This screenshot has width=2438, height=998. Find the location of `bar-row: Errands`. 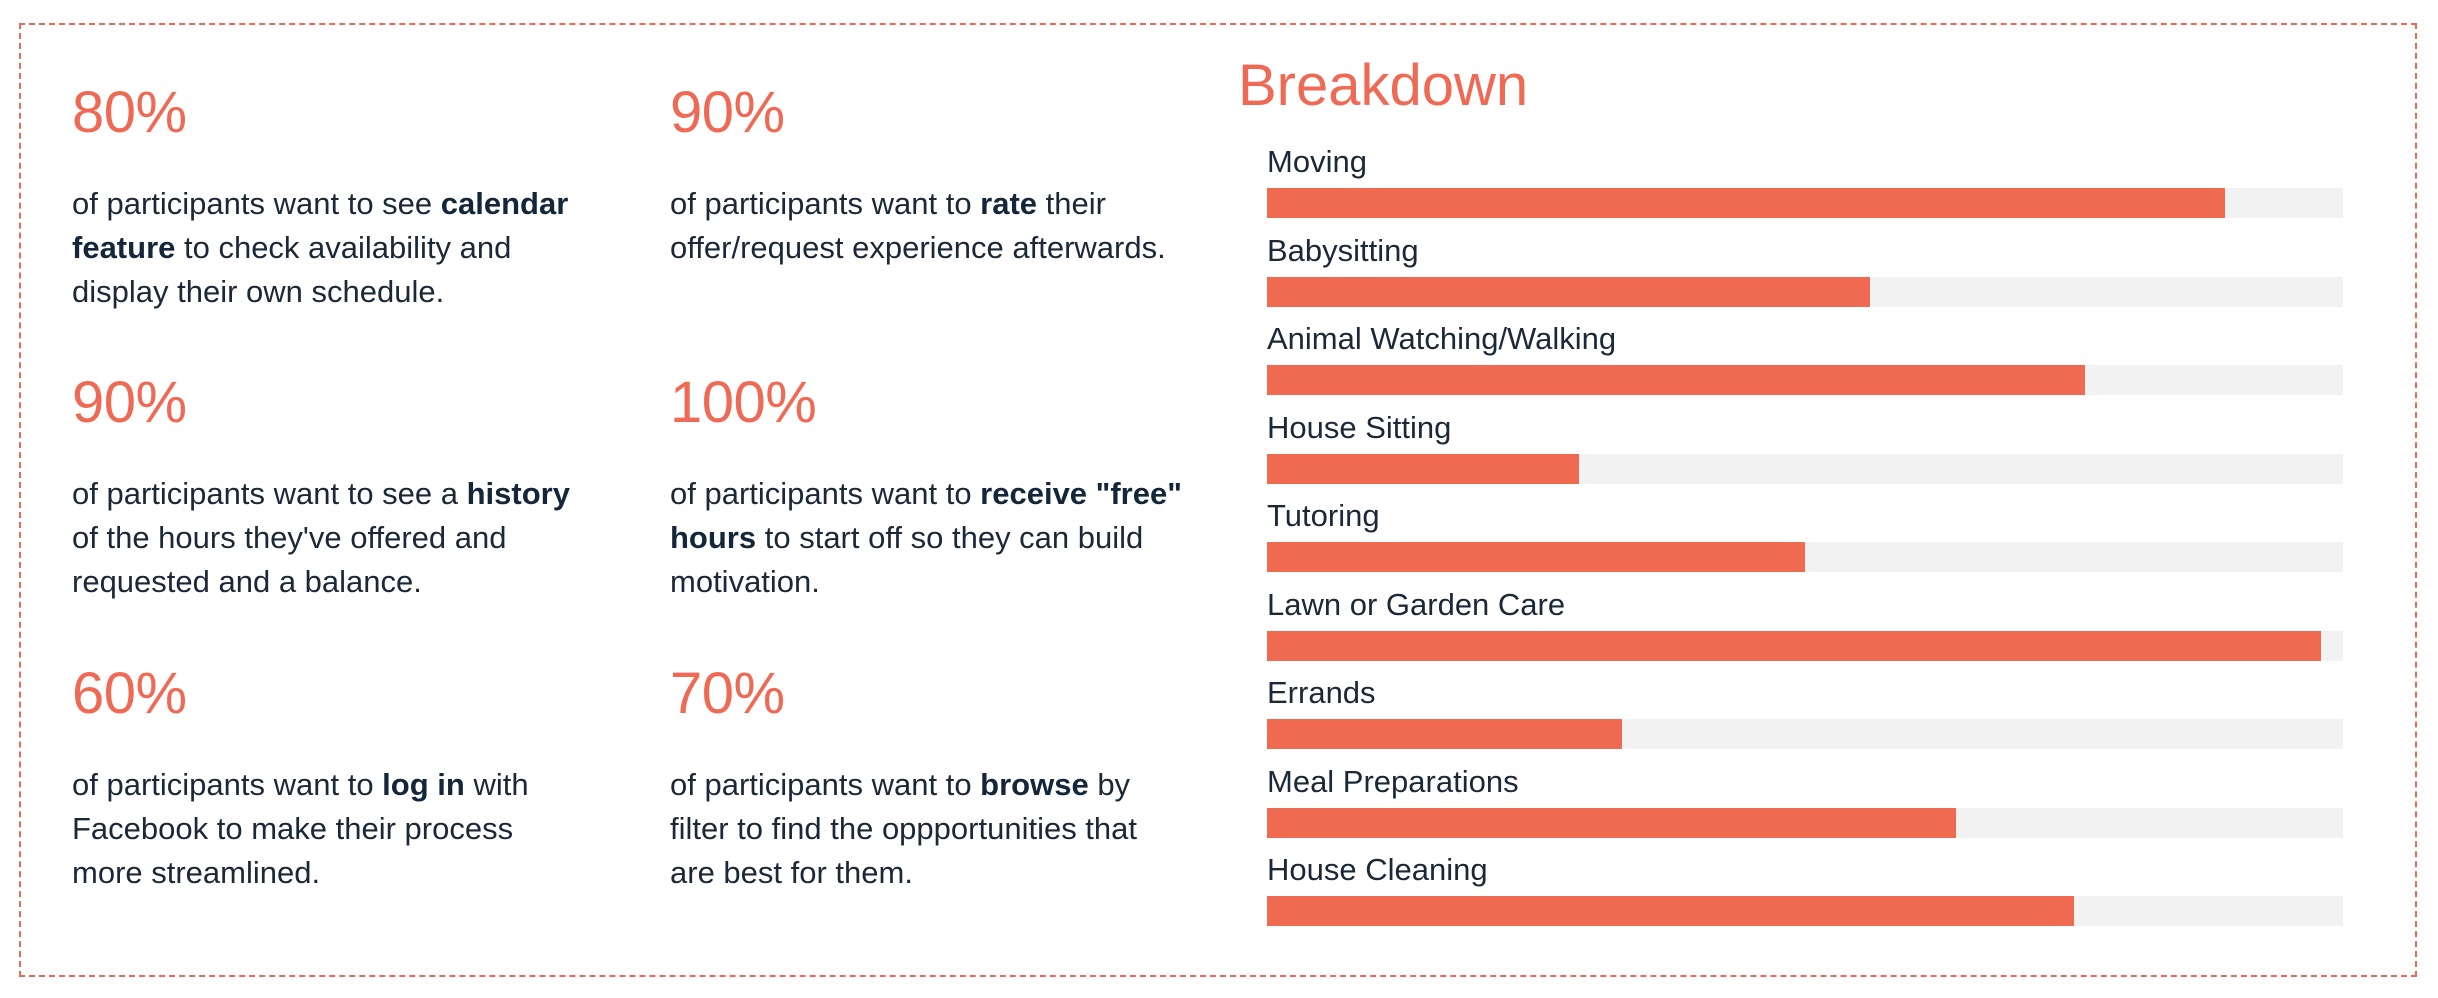

bar-row: Errands is located at coordinates (1805, 715).